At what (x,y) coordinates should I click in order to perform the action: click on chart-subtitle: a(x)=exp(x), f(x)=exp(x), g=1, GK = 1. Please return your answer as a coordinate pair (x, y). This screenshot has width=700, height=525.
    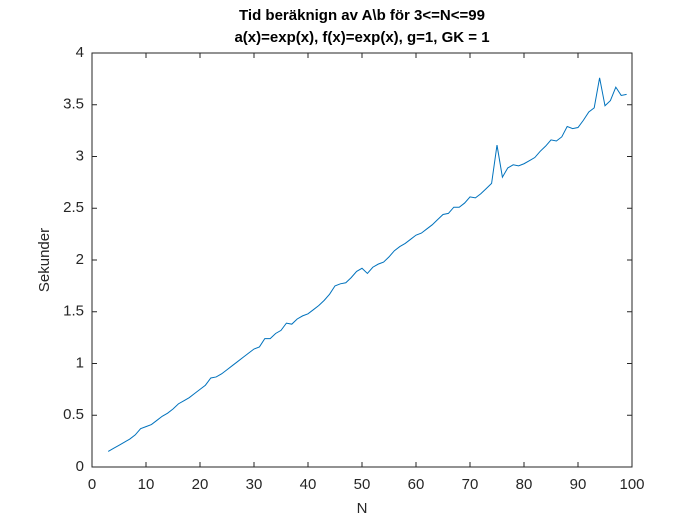
    Looking at the image, I should click on (361, 37).